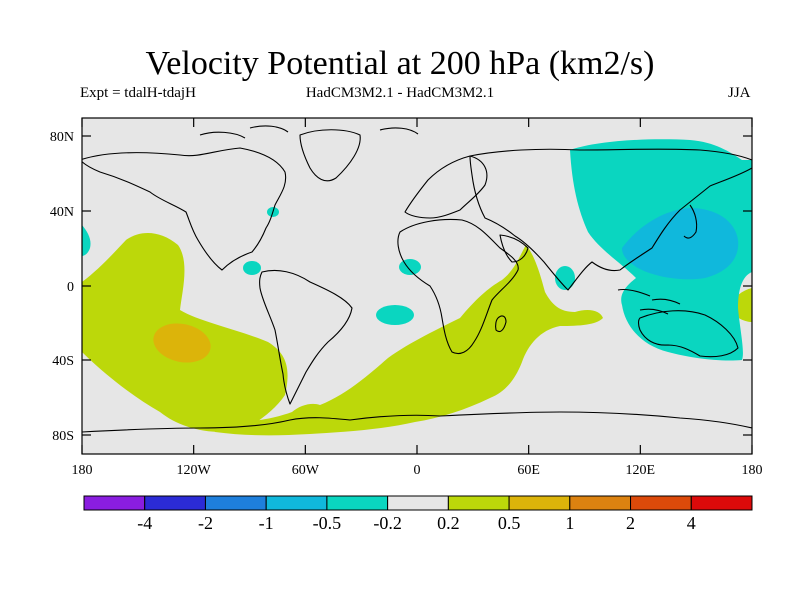 The image size is (800, 600). What do you see at coordinates (739, 93) in the screenshot?
I see `season-label: JJA` at bounding box center [739, 93].